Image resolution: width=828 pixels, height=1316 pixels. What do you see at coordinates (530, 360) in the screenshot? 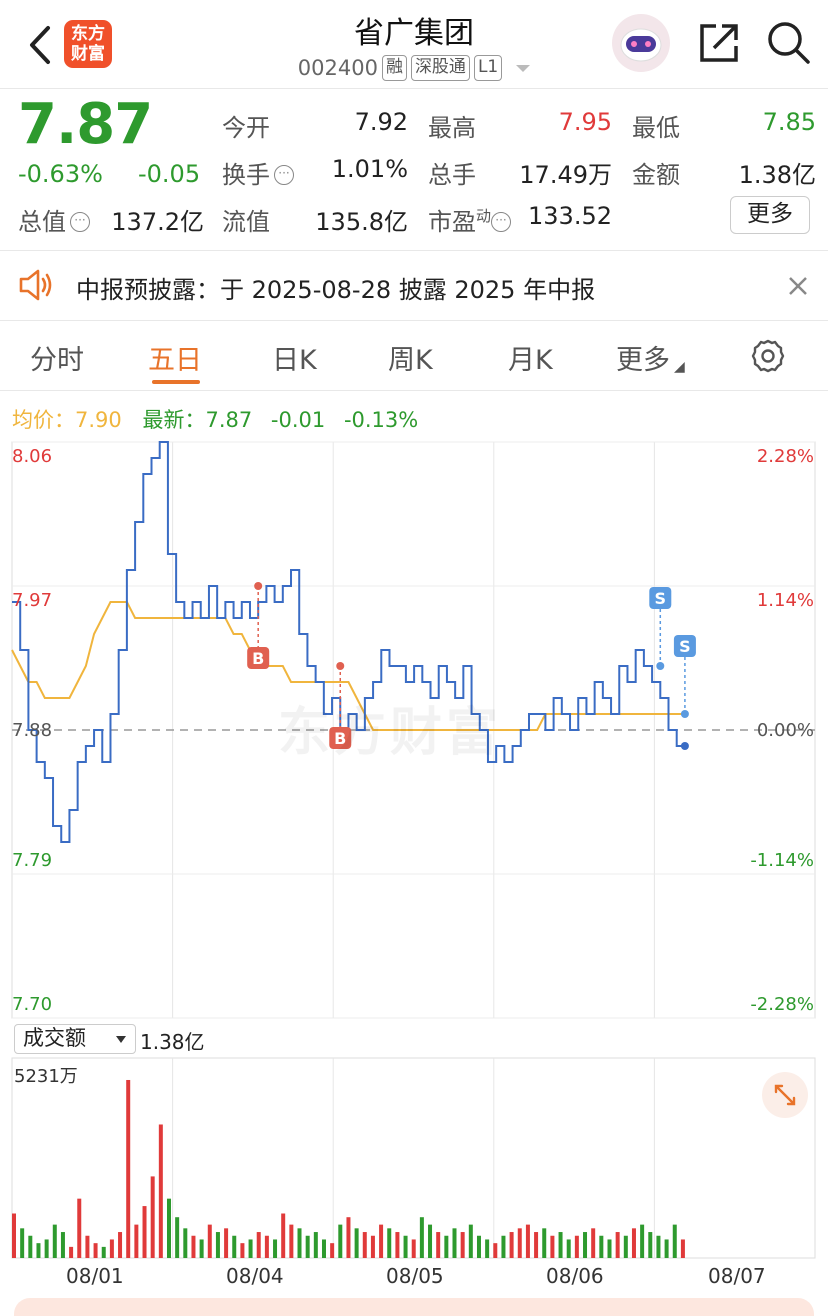
I see `tab-monthly-k: 月K` at bounding box center [530, 360].